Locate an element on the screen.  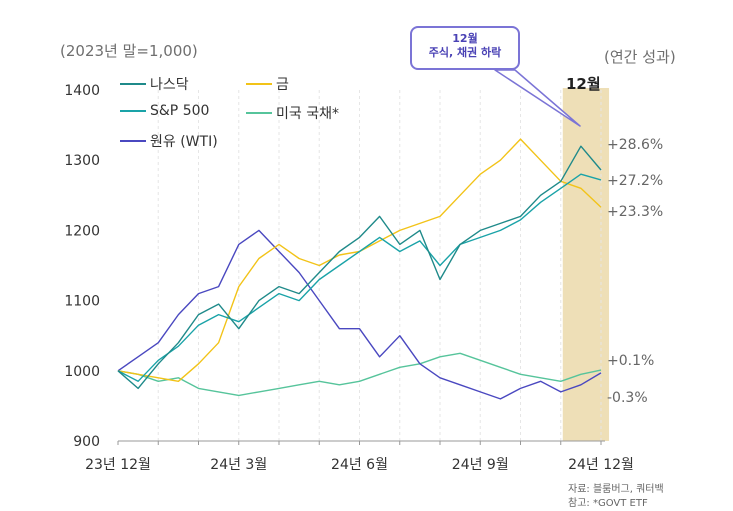
y-tick-label: 900 is located at coordinates (86, 442).